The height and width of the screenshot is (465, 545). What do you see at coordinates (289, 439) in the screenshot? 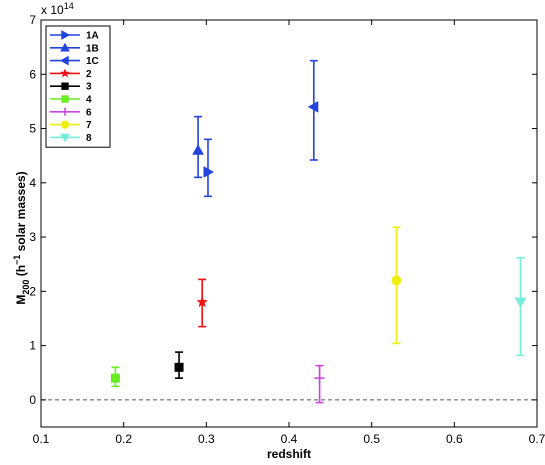
I see `x-tick-label: 0.4` at bounding box center [289, 439].